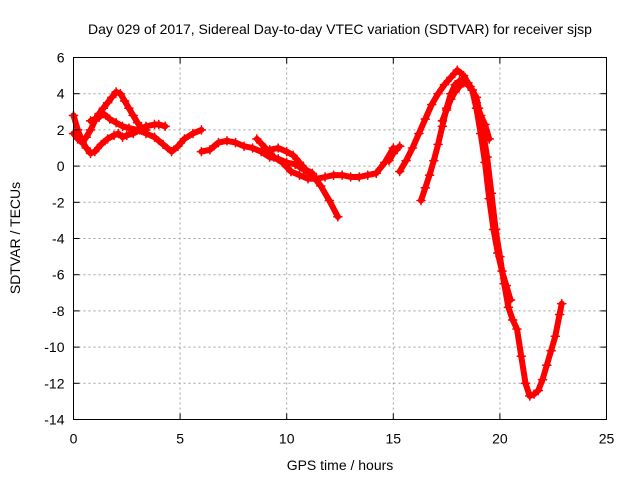 The height and width of the screenshot is (480, 640). Describe the element at coordinates (287, 439) in the screenshot. I see `x-tick-label: 10` at that location.